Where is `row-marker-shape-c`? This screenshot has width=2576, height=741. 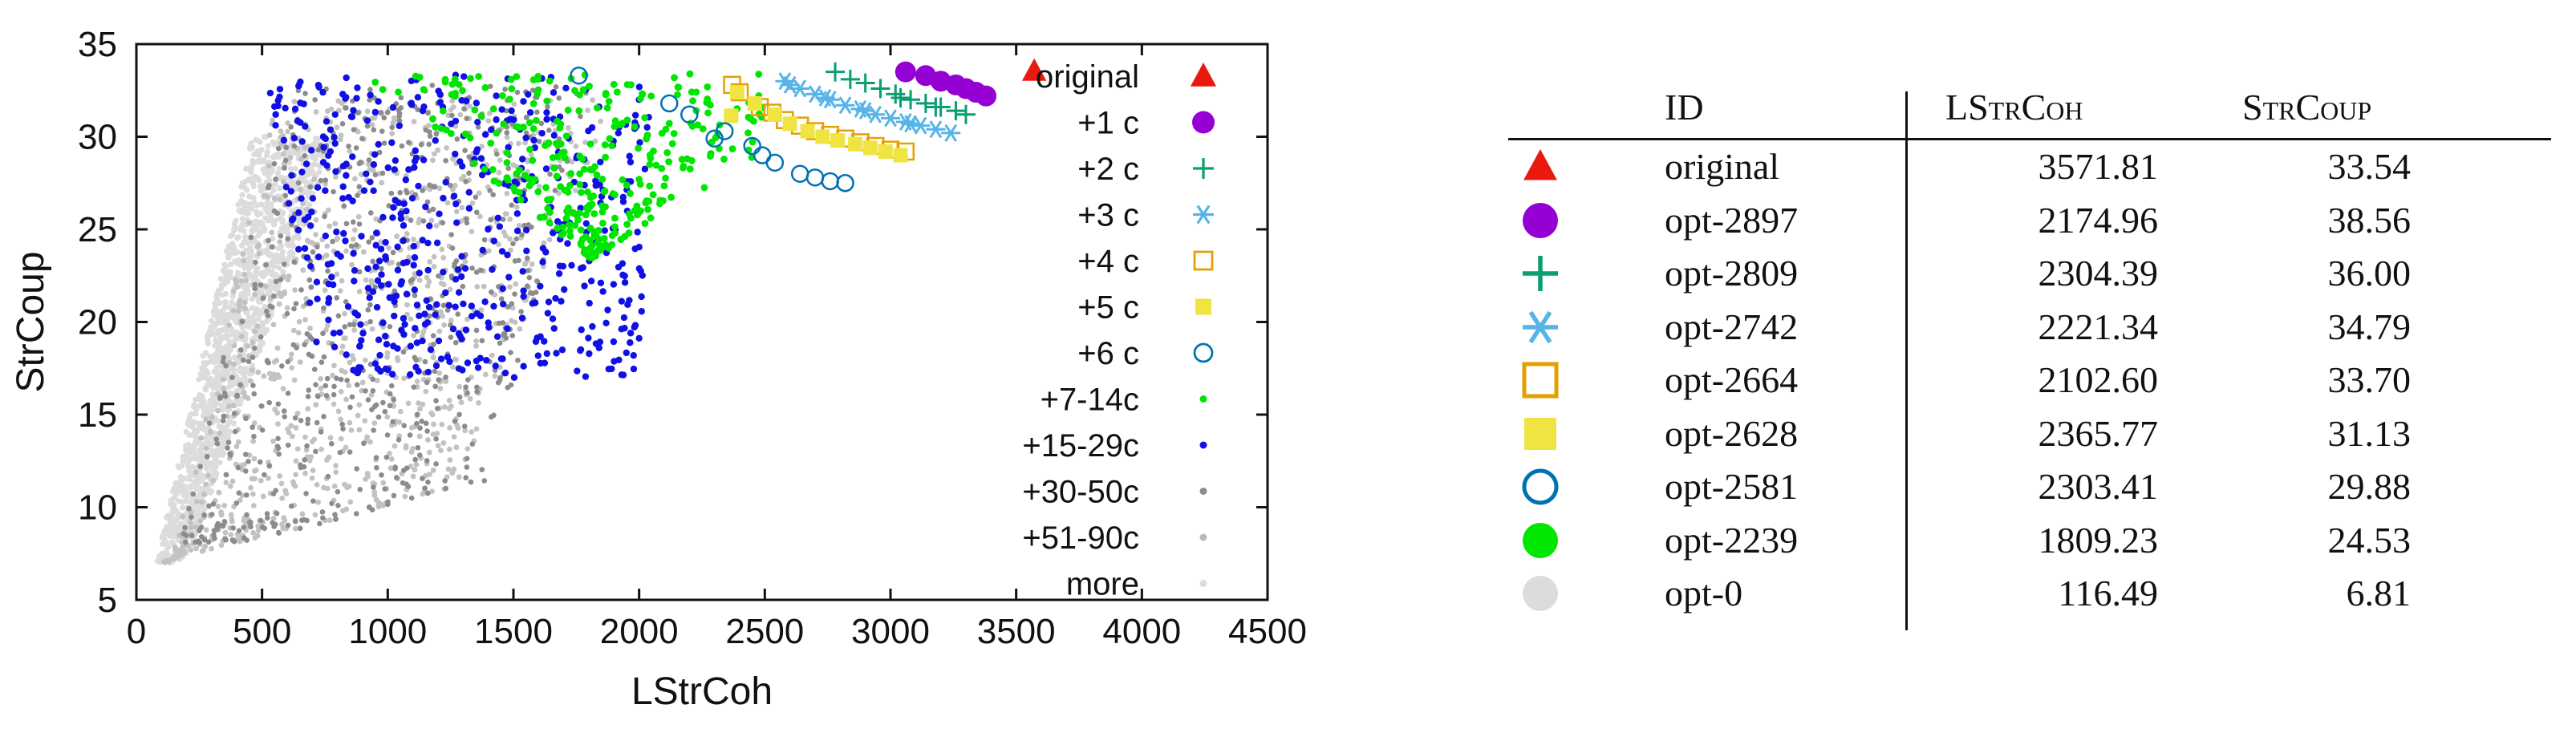 row-marker-shape-c is located at coordinates (1540, 326).